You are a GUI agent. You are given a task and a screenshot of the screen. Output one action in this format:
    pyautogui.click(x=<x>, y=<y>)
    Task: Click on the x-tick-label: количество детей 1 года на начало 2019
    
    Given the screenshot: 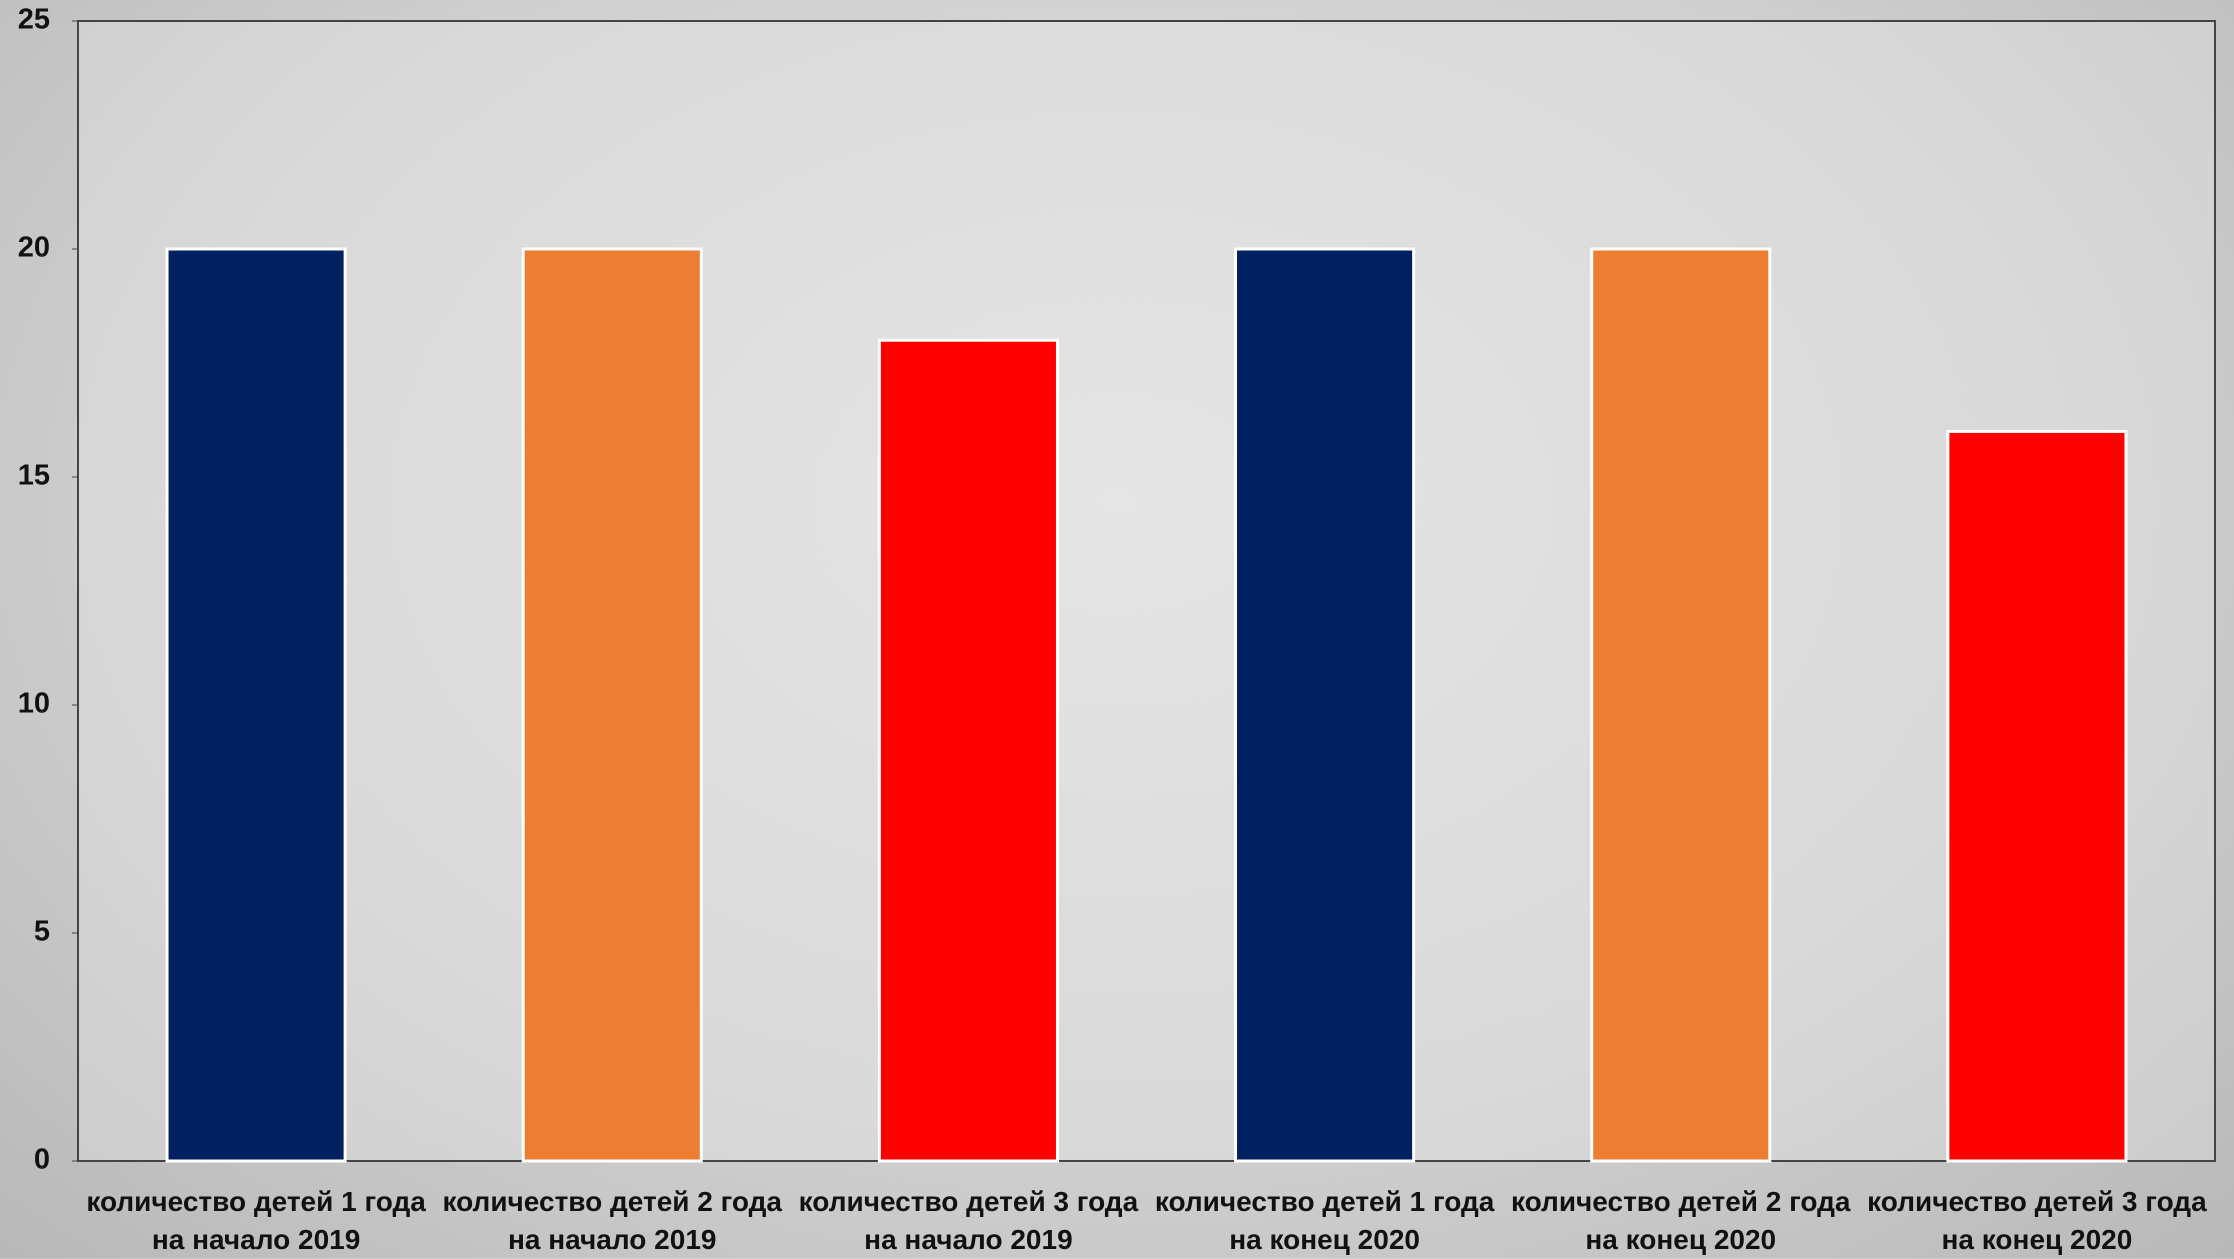 What is the action you would take?
    pyautogui.click(x=256, y=1220)
    